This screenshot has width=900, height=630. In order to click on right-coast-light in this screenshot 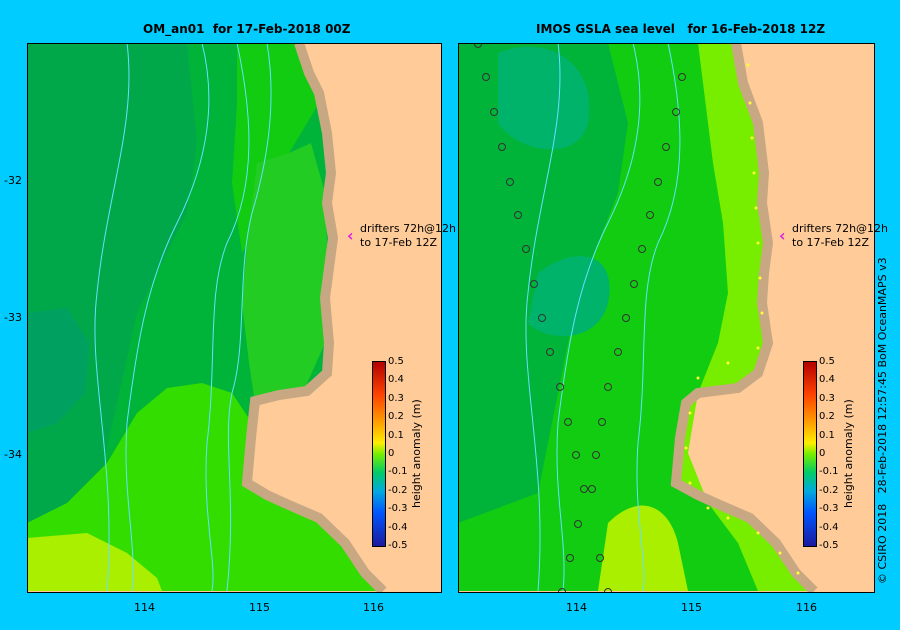, I will do `click(745, 317)`.